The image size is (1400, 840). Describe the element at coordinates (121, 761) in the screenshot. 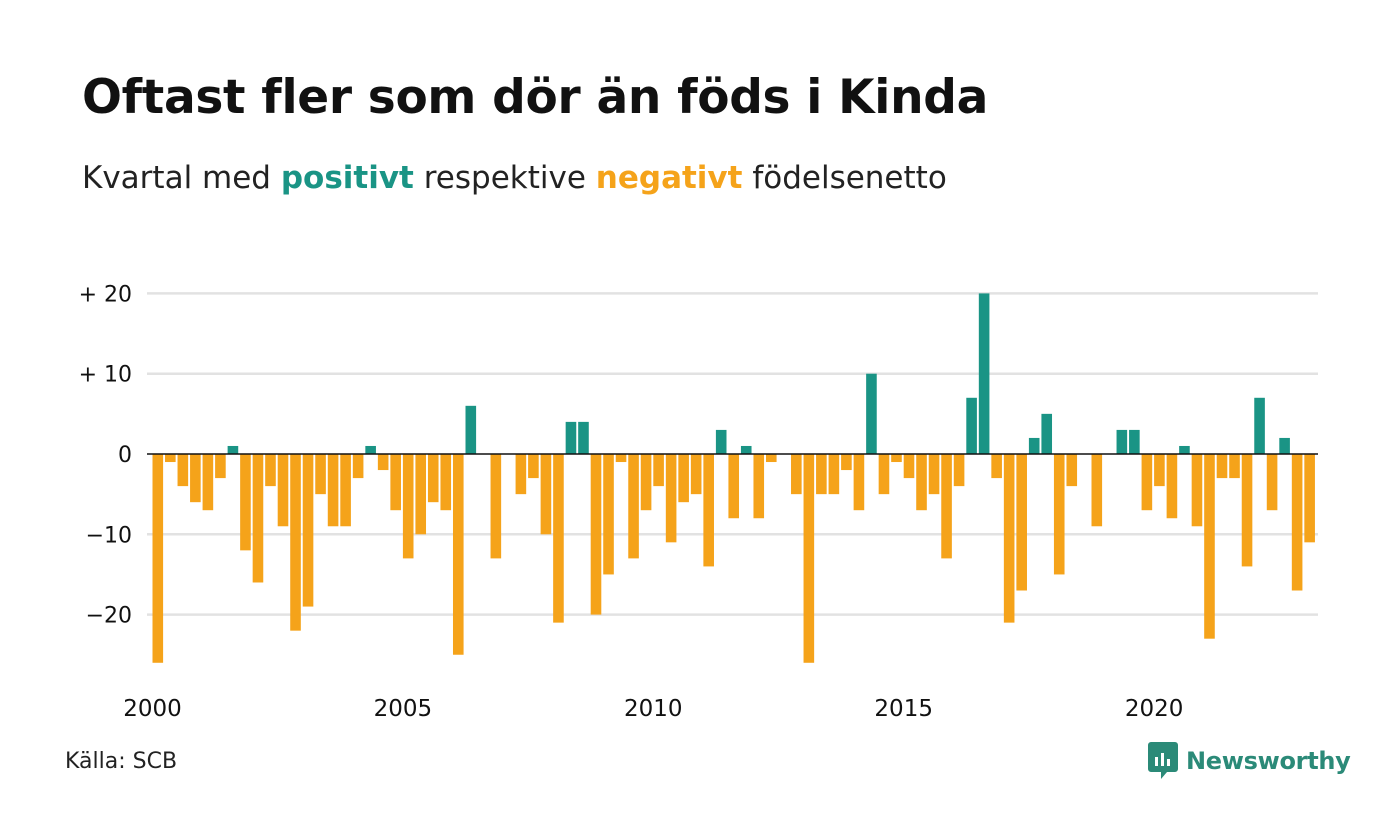

I see `source-note: Källa: SCB` at that location.